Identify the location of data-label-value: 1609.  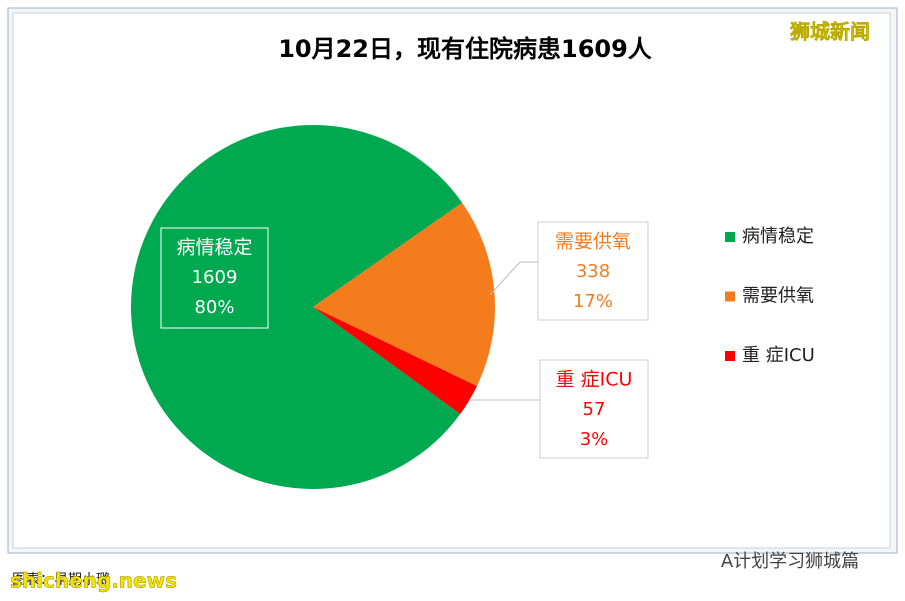
(215, 277).